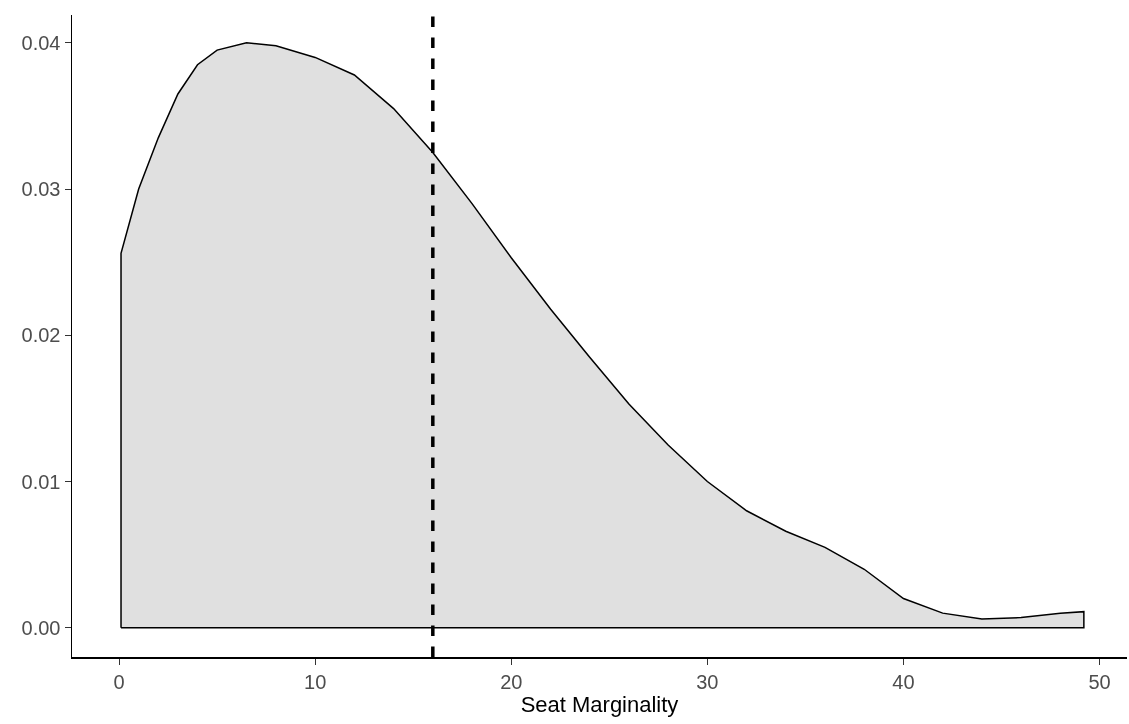  I want to click on y-tick-label: 0.00, so click(41, 627).